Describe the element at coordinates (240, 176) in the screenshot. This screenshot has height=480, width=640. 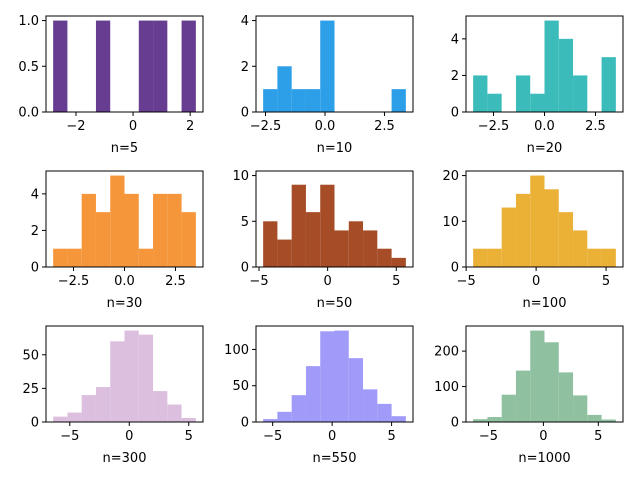
I see `y-tick-label: 10` at that location.